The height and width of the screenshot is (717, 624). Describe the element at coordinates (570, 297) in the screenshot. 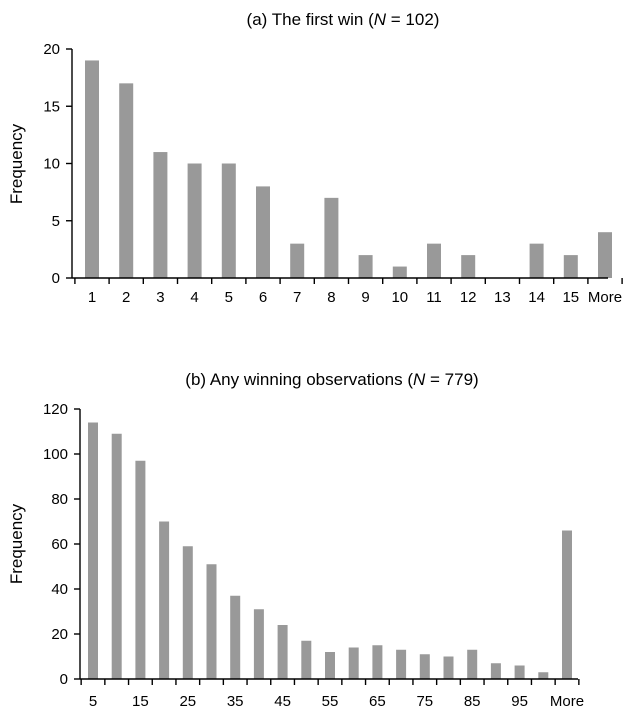

I see `chart-a-x-tick-label: 15` at that location.